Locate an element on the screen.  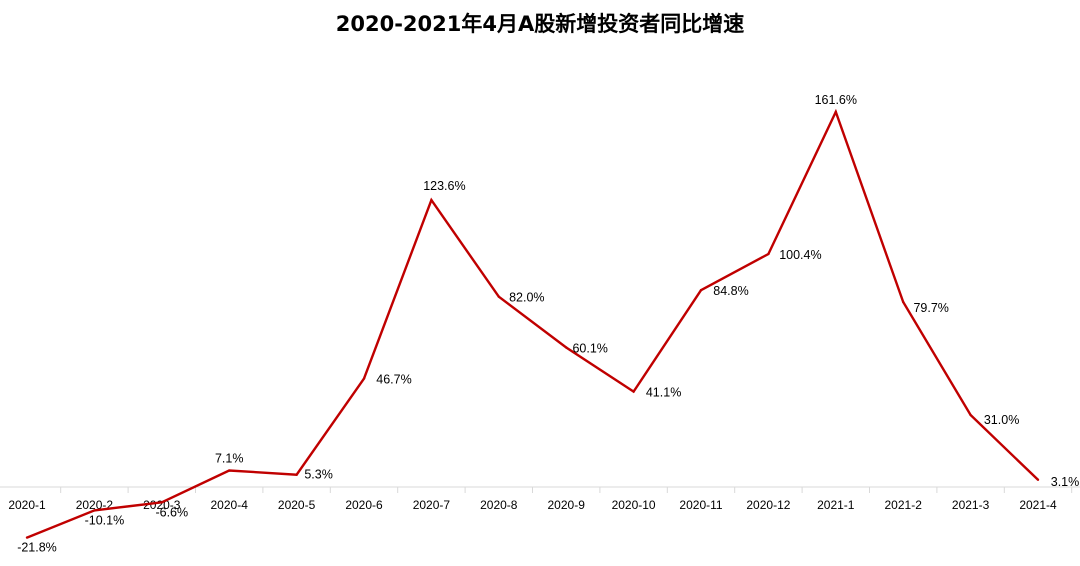
x-tick-label-2020-12: 2020-12 is located at coordinates (768, 505).